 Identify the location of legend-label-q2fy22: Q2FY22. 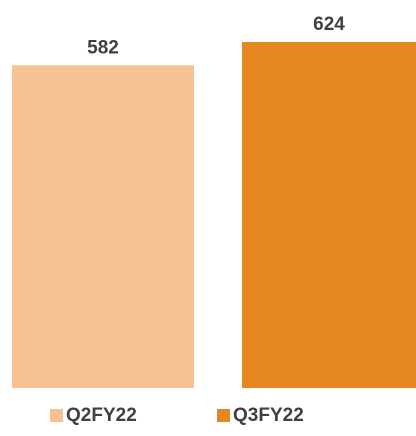
(101, 415).